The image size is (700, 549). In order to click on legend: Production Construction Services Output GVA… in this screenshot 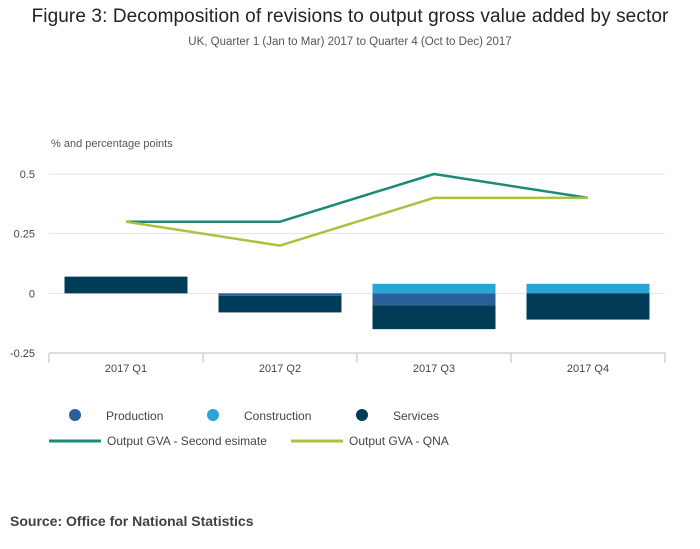, I will do `click(249, 428)`.